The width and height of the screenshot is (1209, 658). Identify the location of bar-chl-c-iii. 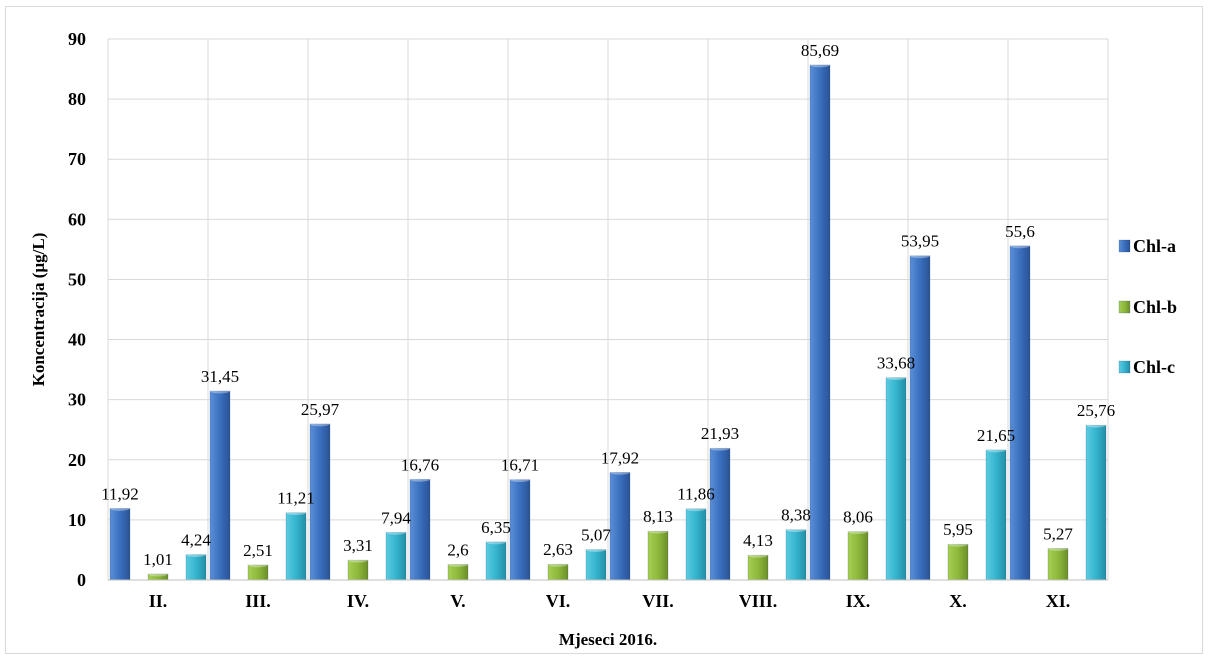
(296, 546).